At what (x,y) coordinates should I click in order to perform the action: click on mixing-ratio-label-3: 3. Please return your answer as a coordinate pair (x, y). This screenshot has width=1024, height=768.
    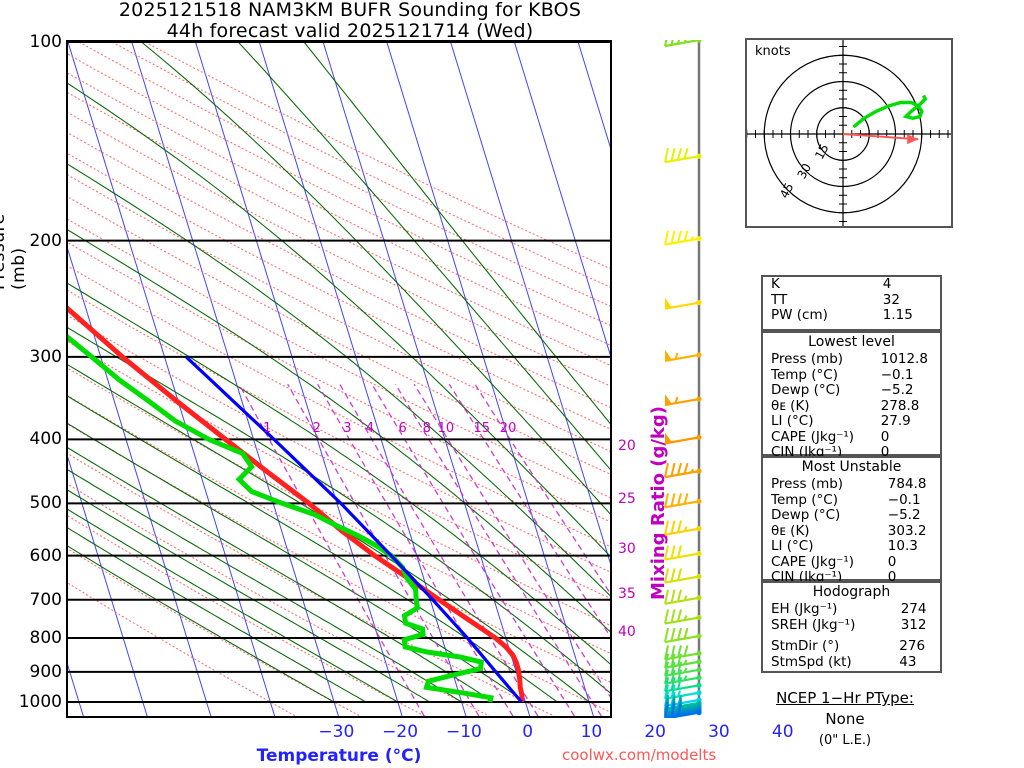
    Looking at the image, I should click on (347, 429).